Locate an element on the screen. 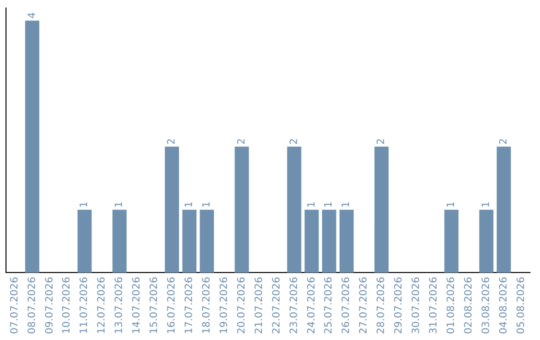 The width and height of the screenshot is (540, 340). x-tick-label: 26.07.2026 is located at coordinates (346, 305).